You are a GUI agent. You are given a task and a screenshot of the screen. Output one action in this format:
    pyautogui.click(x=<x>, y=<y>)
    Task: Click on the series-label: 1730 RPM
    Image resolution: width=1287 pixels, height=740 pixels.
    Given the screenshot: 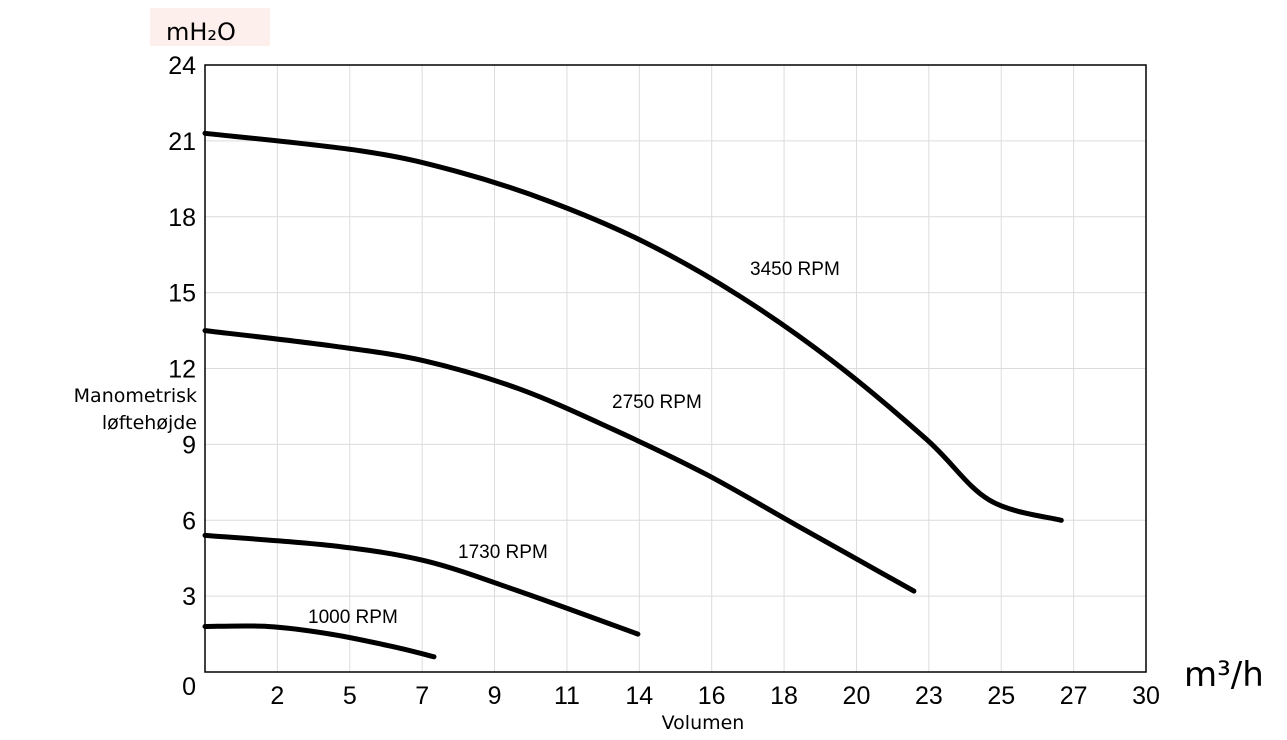 What is the action you would take?
    pyautogui.click(x=503, y=552)
    